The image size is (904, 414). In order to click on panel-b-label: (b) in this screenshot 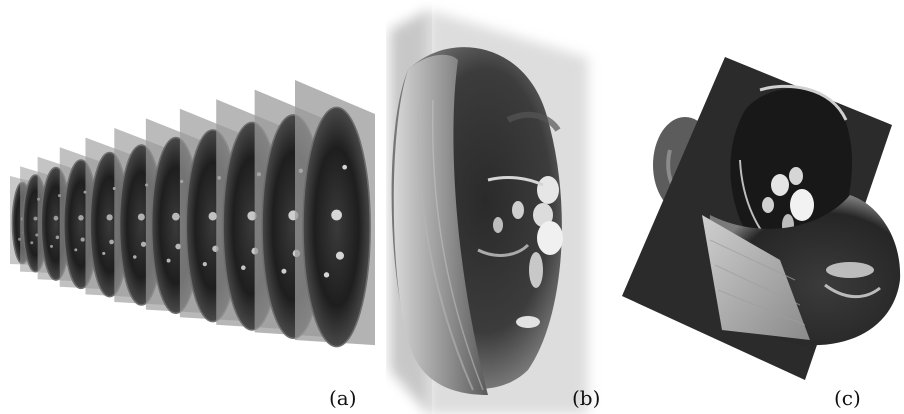, I will do `click(586, 398)`.